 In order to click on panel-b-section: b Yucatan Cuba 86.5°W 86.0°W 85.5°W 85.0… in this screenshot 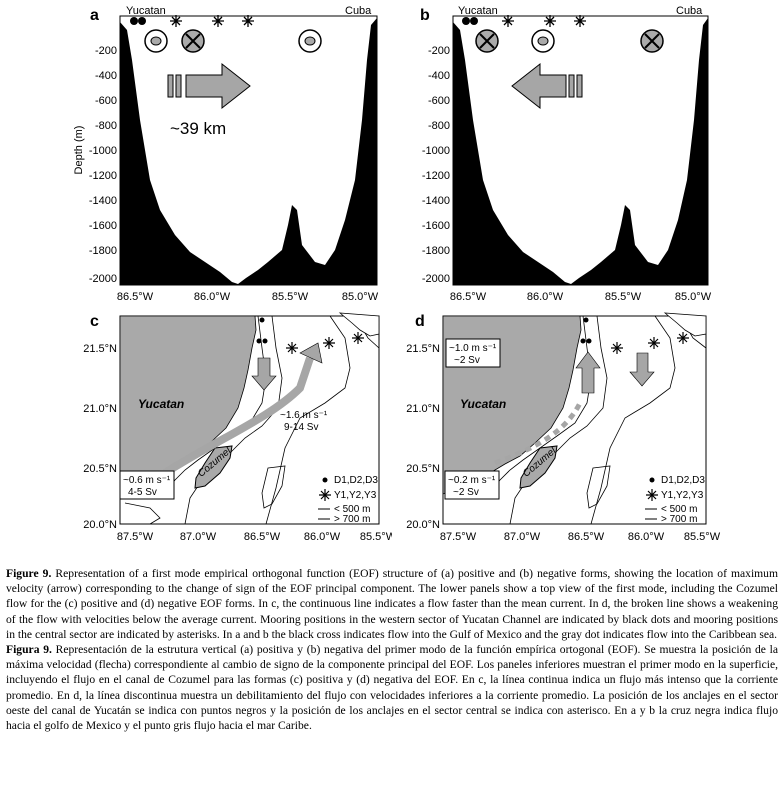, I will do `click(566, 154)`.